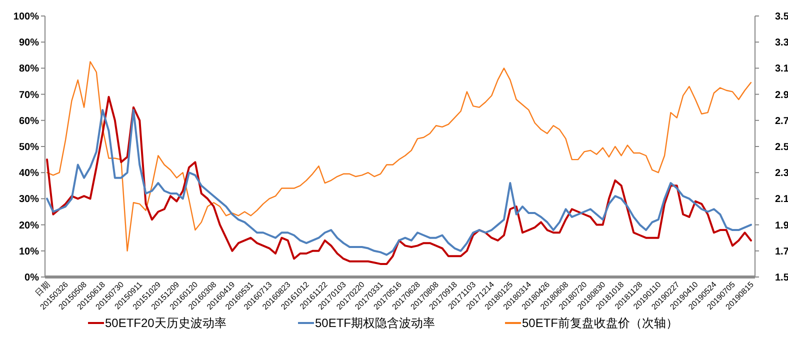 The image size is (788, 342). I want to click on y2-tick-label: 2.7, so click(781, 121).